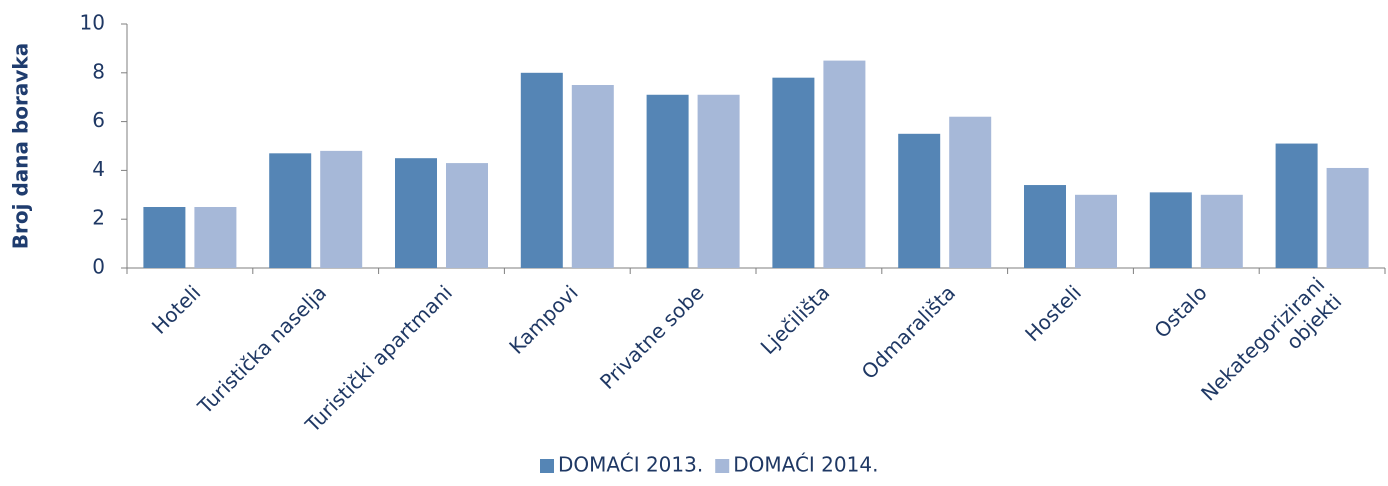  What do you see at coordinates (805, 465) in the screenshot?
I see `legend-label: DOMAĆI 2014.` at bounding box center [805, 465].